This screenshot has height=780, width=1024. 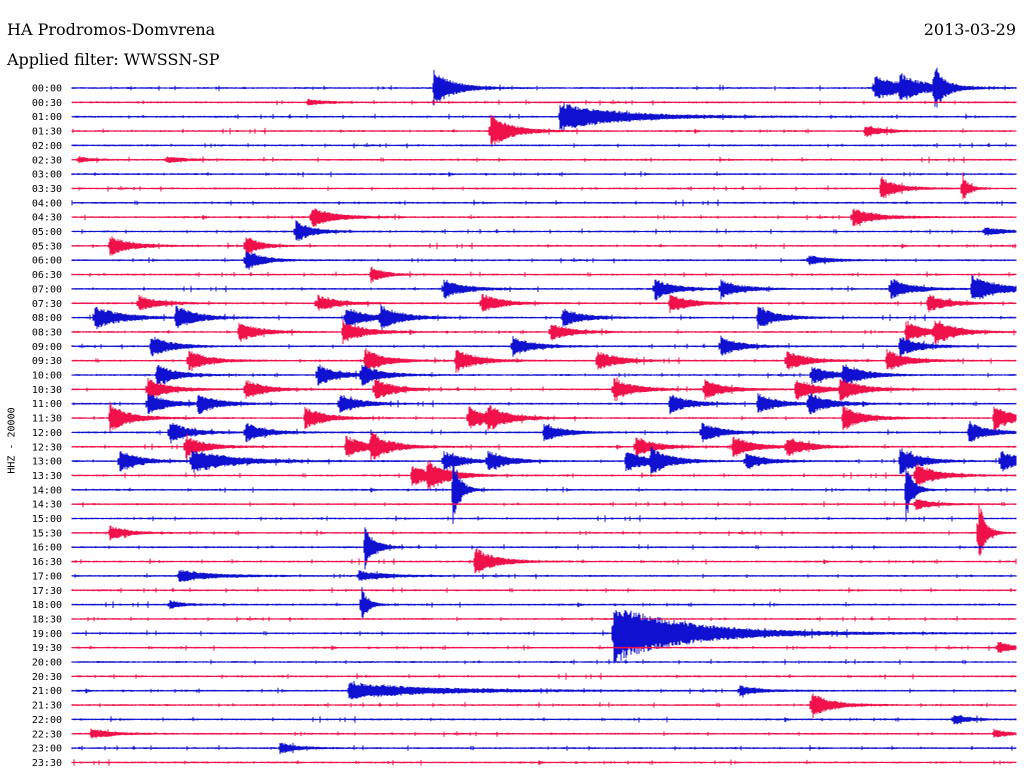 I want to click on station-title: HA Prodromos-Domvrena, so click(x=111, y=29).